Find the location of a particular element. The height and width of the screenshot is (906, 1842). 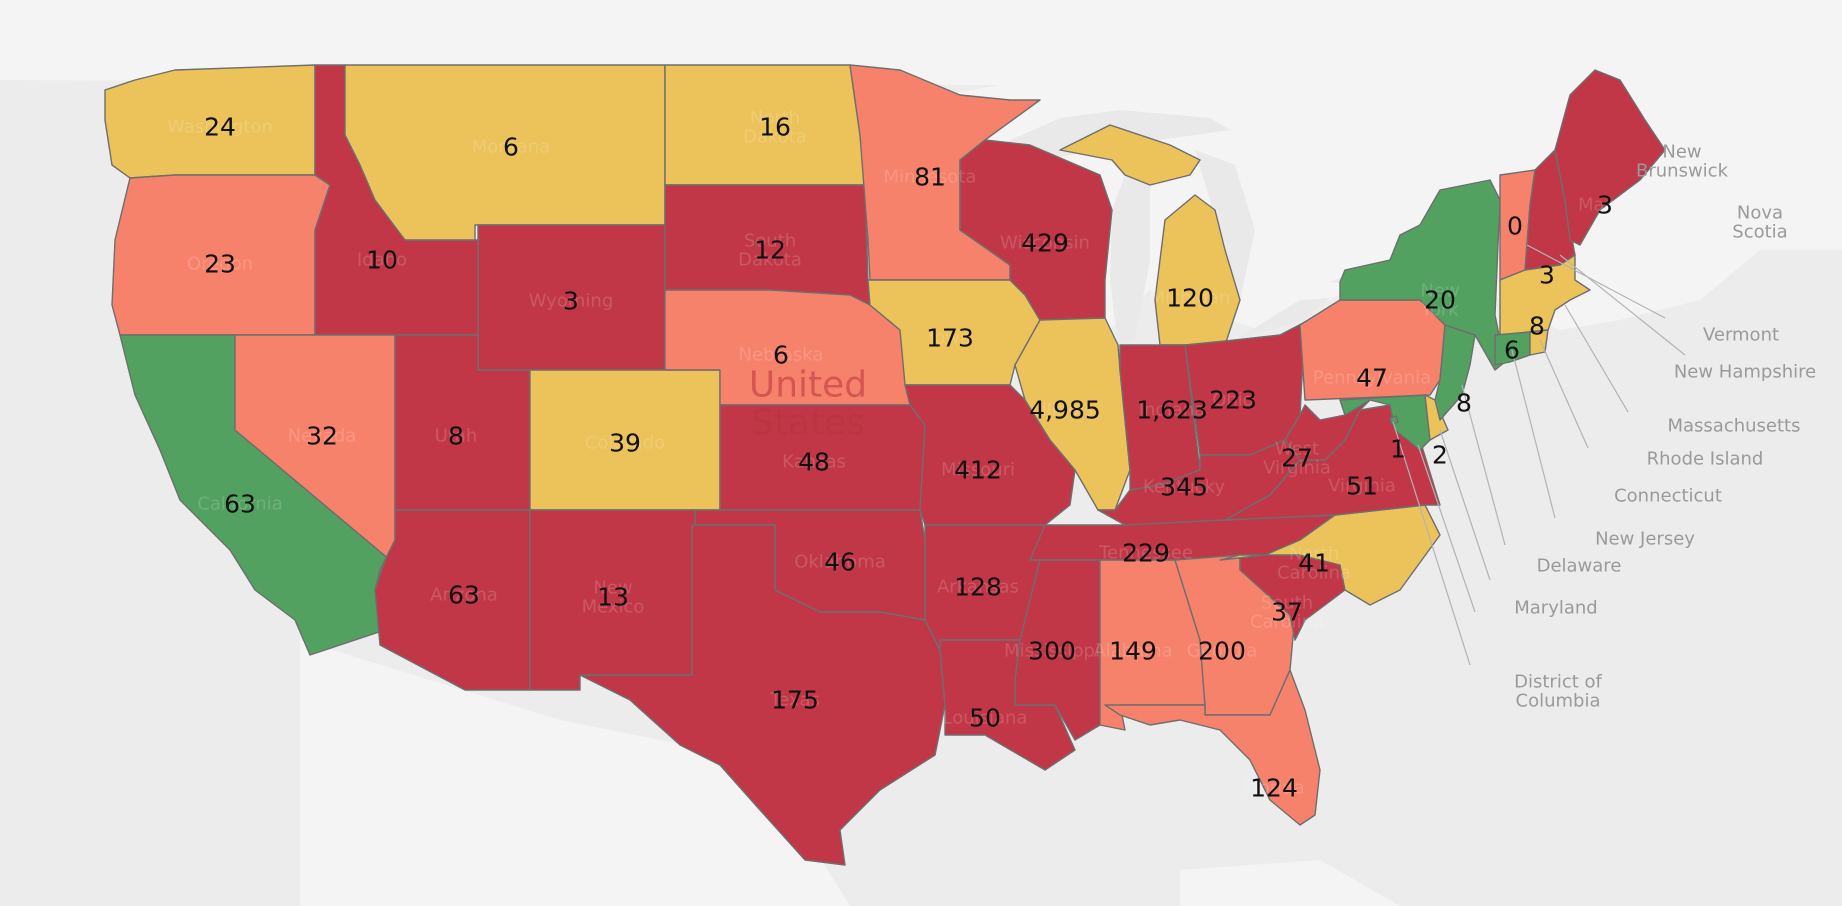

state-value-MA: 8 is located at coordinates (1537, 326).